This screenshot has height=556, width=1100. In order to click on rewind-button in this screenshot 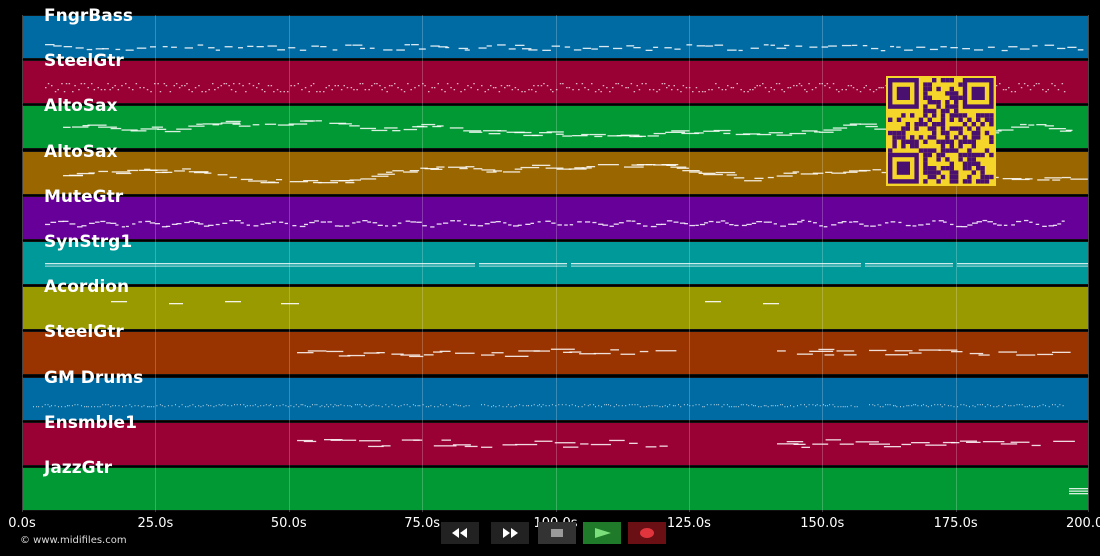, I will do `click(460, 533)`.